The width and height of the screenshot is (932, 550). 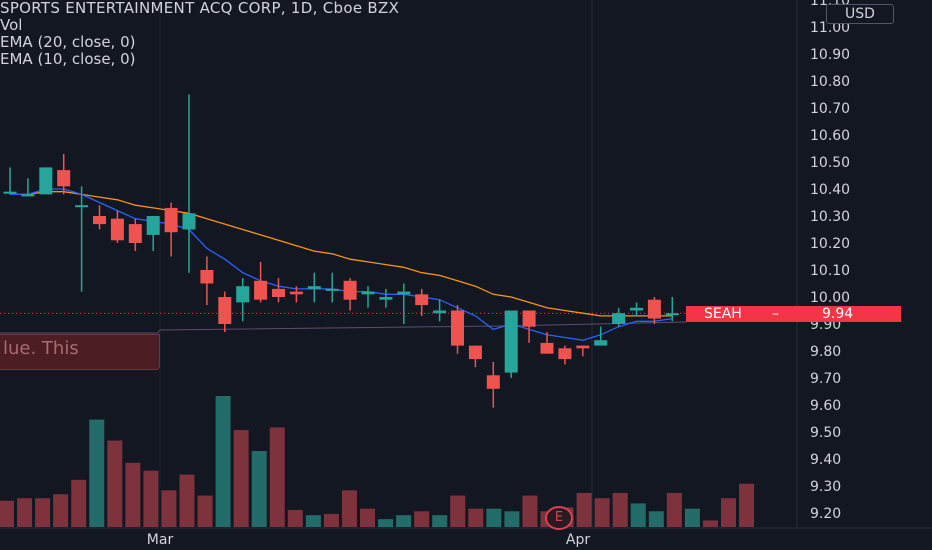 I want to click on y-tick-label: 9.60, so click(x=825, y=406).